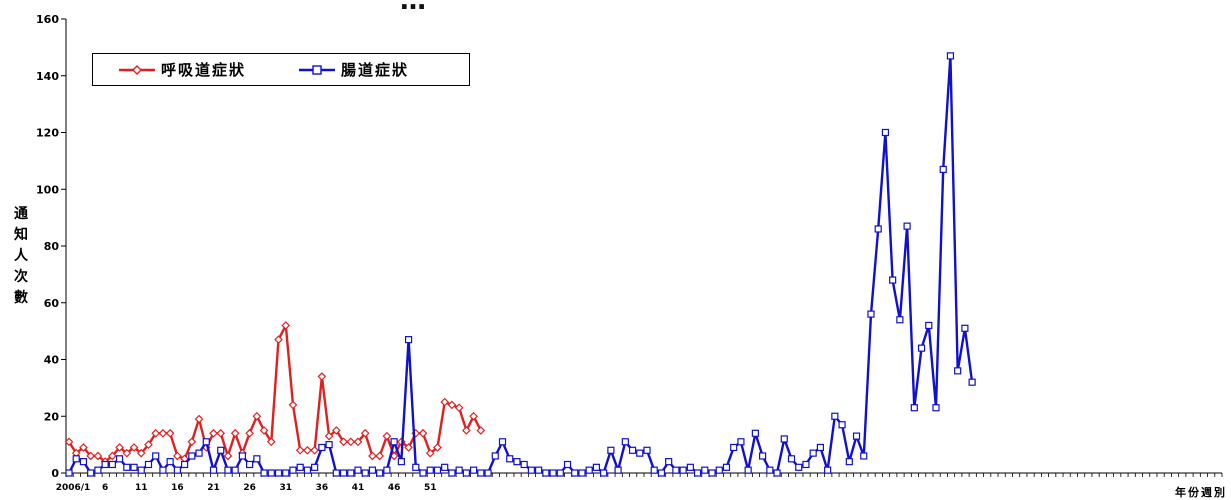  I want to click on y-tick-label: 20, so click(52, 416).